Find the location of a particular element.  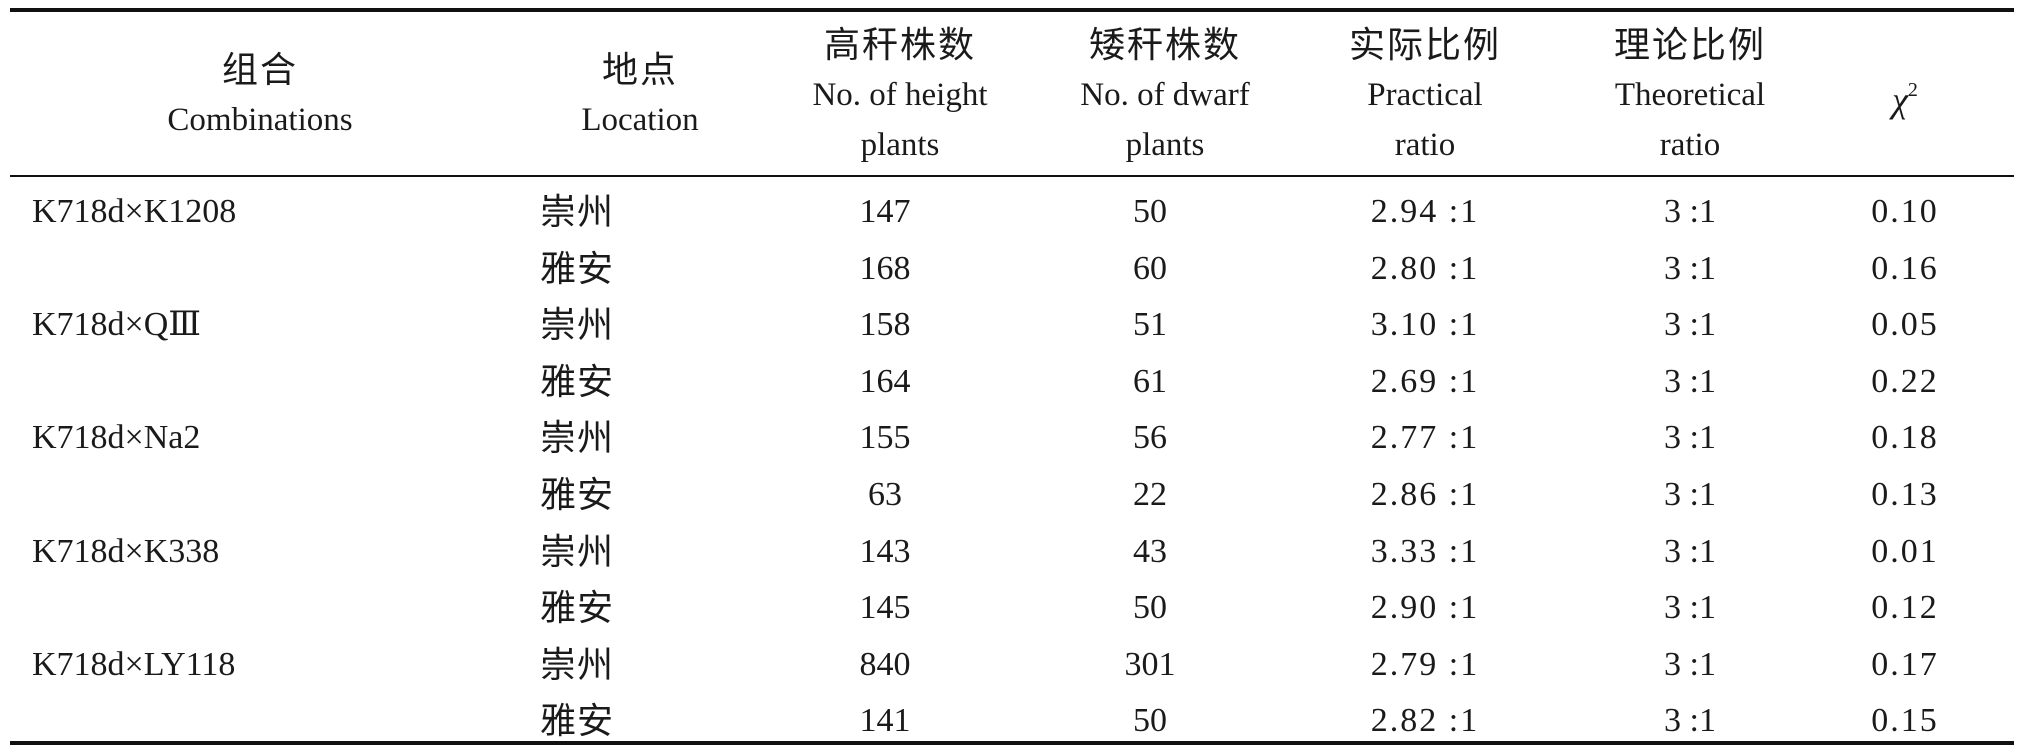

height-plants-cell: 63 is located at coordinates (885, 494).